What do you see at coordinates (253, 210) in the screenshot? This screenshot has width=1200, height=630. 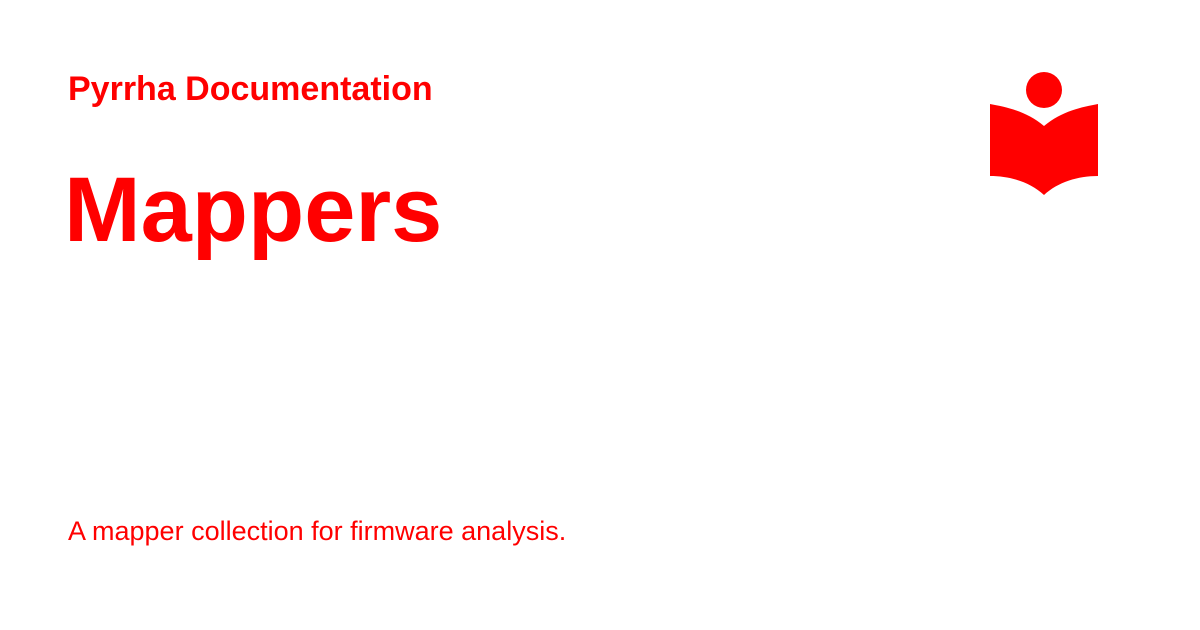 I see `page-title: Mappers` at bounding box center [253, 210].